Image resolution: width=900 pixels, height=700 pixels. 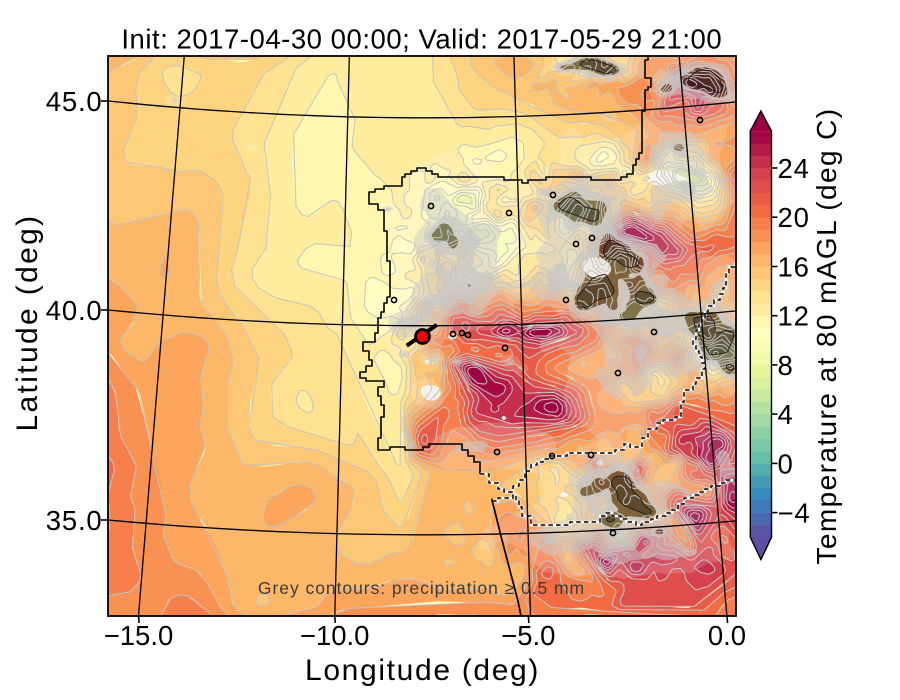 What do you see at coordinates (794, 513) in the screenshot?
I see `svg-text: −4` at bounding box center [794, 513].